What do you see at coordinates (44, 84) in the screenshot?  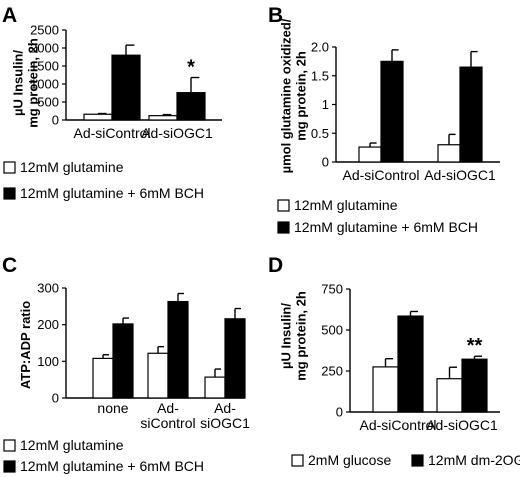 I see `panel-a-y-tick-label: 1000` at bounding box center [44, 84].